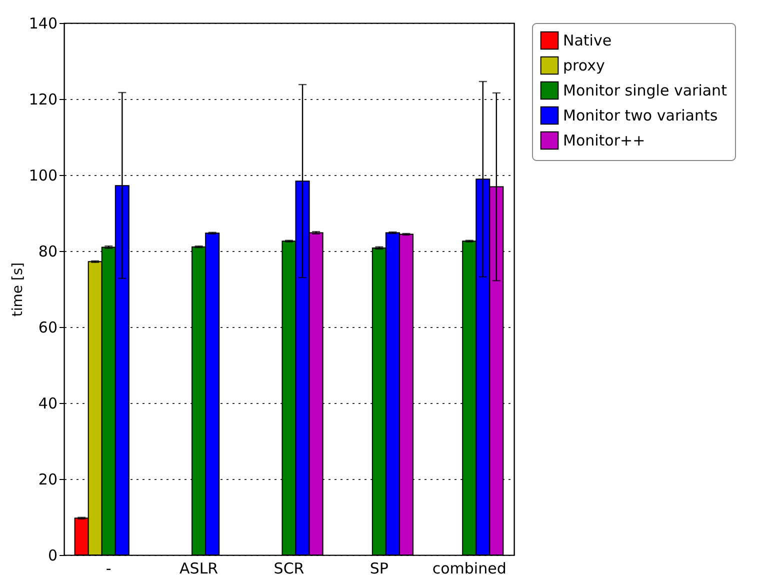 The image size is (758, 575). What do you see at coordinates (48, 251) in the screenshot?
I see `y-tick-label: 80` at bounding box center [48, 251].